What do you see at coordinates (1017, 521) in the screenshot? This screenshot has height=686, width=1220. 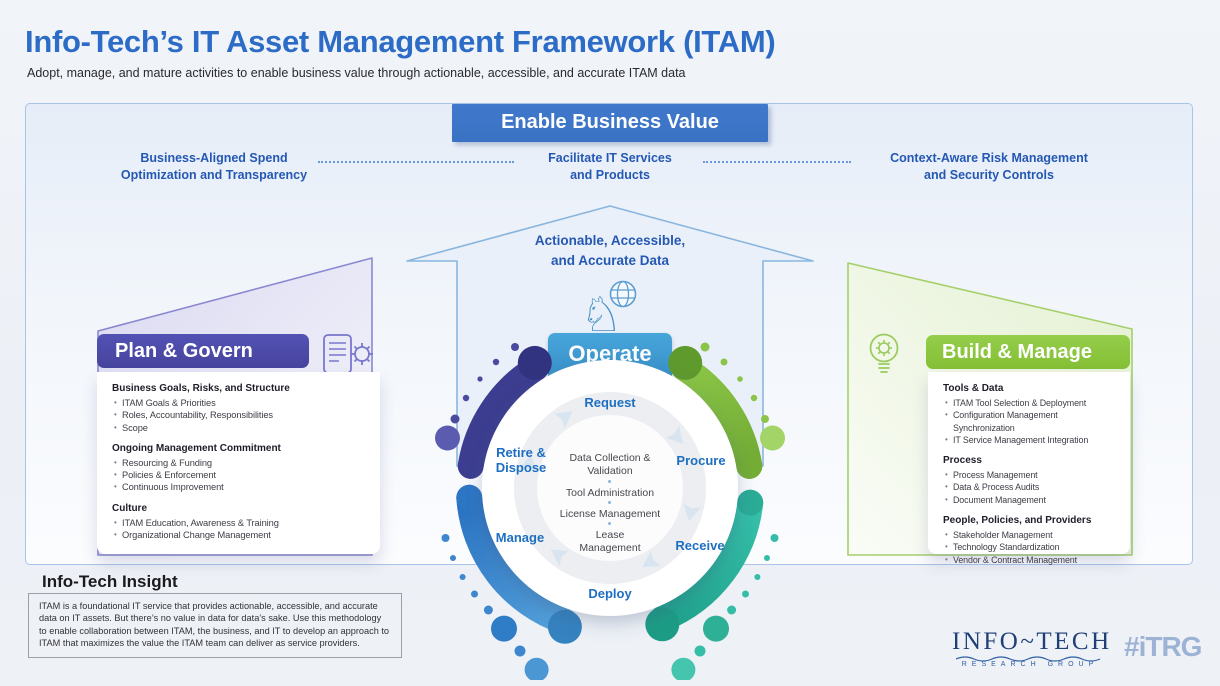 I see `section-heading: People, Policies, and Providers` at bounding box center [1017, 521].